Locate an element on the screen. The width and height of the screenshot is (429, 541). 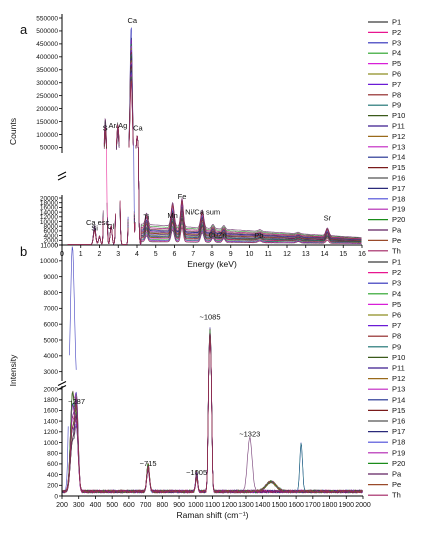
legend-label: P3 is located at coordinates (396, 42).